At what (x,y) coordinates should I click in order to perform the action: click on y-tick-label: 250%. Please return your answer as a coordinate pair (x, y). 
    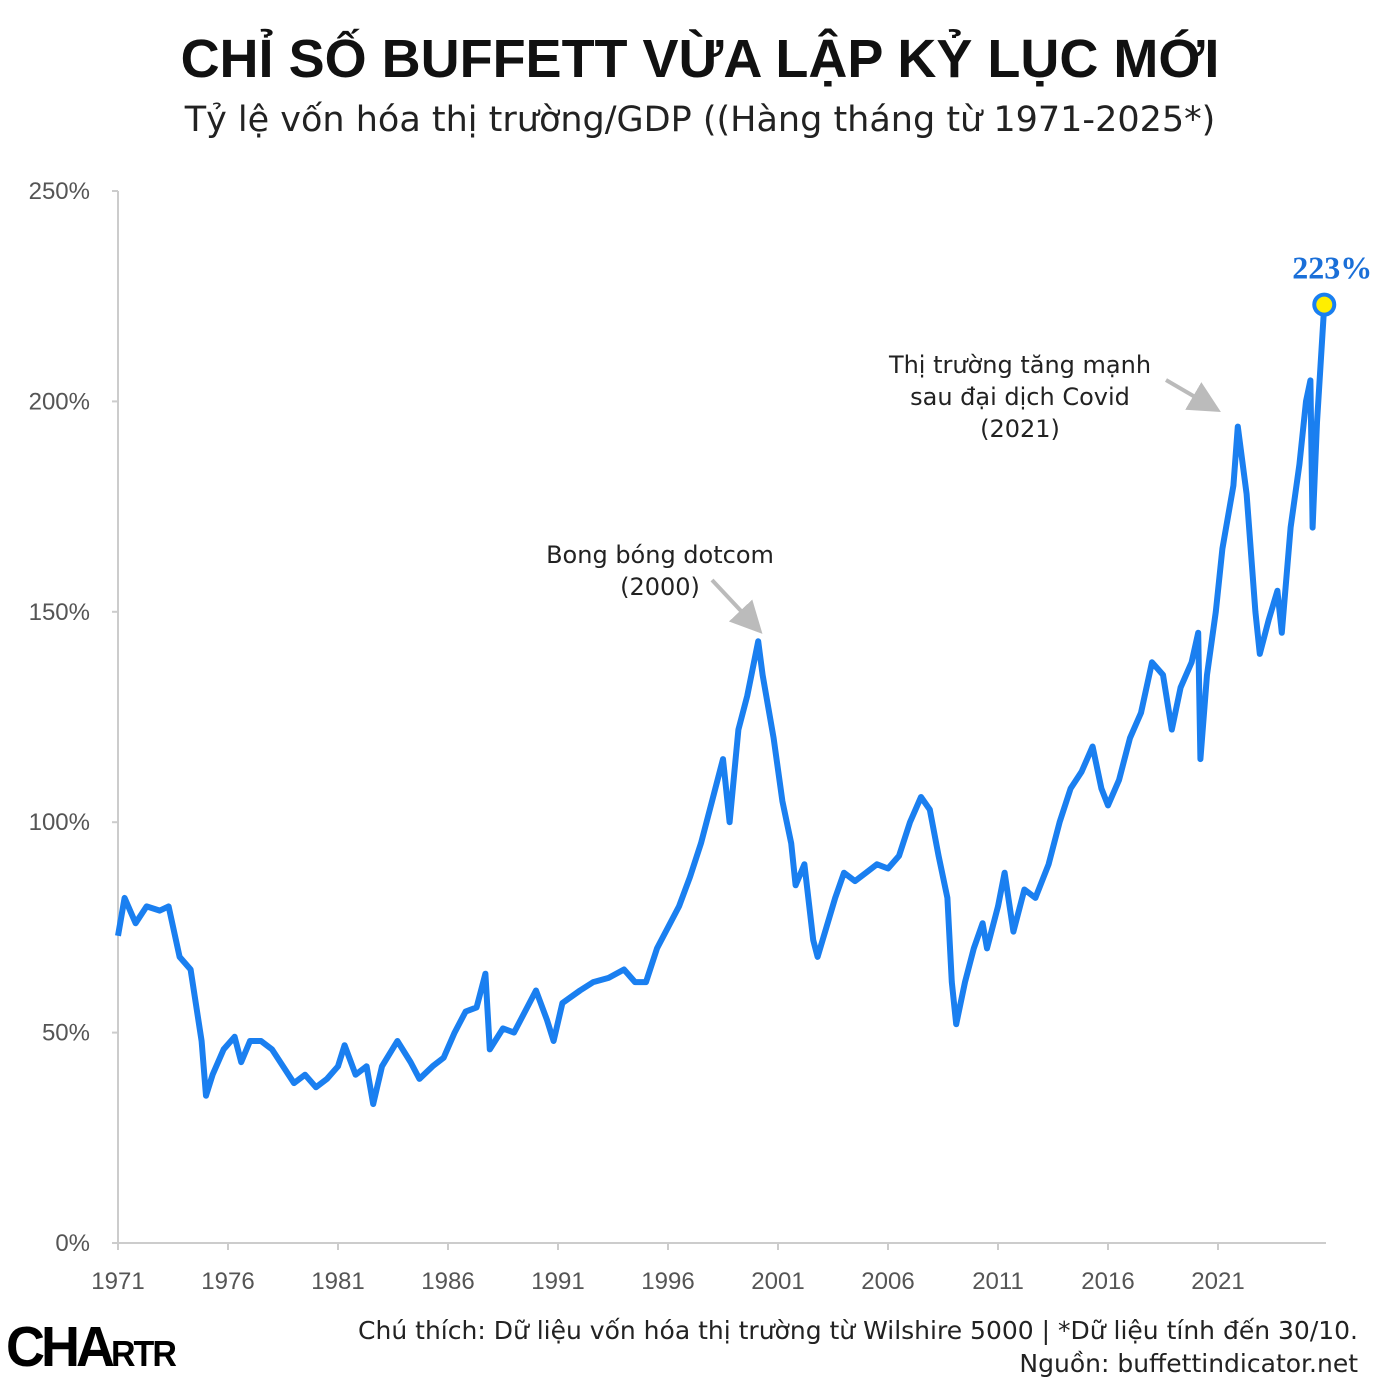
    Looking at the image, I should click on (59, 191).